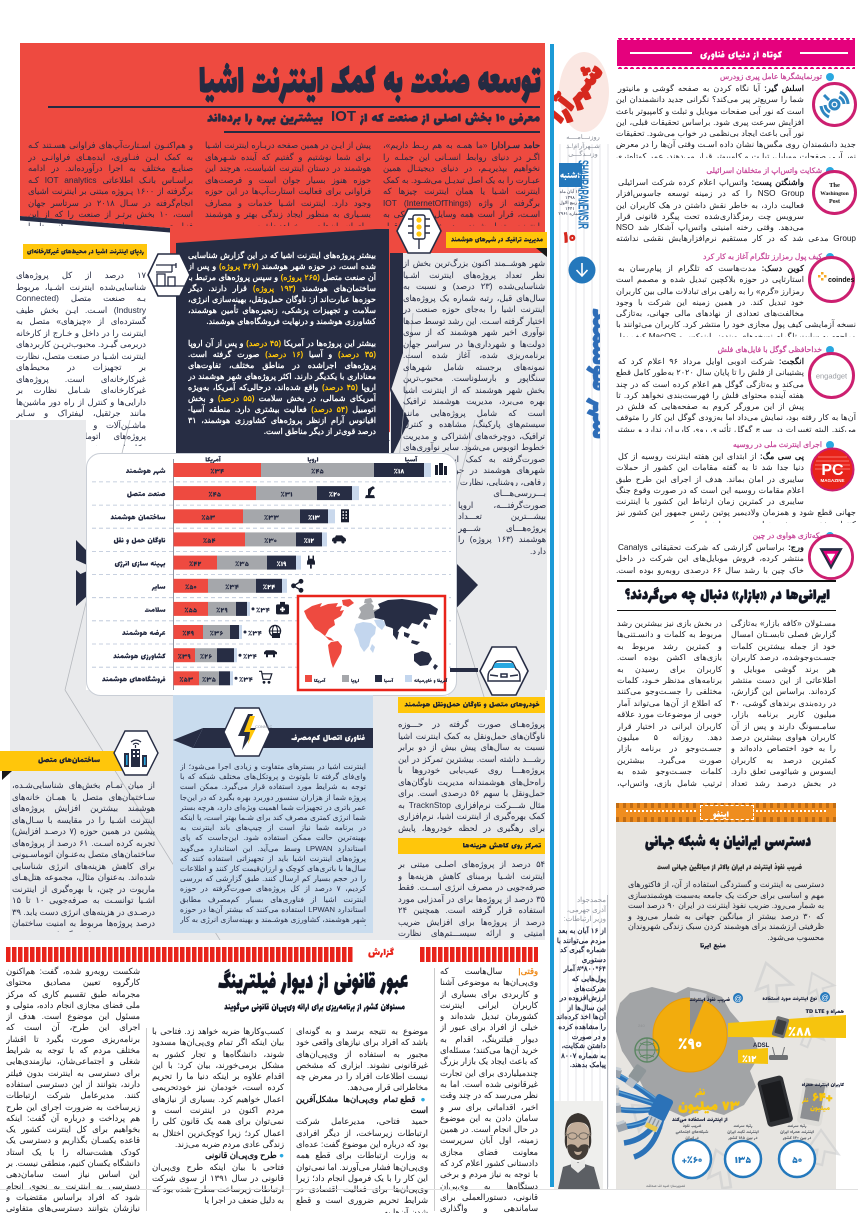 The height and width of the screenshot is (1220, 858). I want to click on svg-text: coindesk, so click(841, 280).